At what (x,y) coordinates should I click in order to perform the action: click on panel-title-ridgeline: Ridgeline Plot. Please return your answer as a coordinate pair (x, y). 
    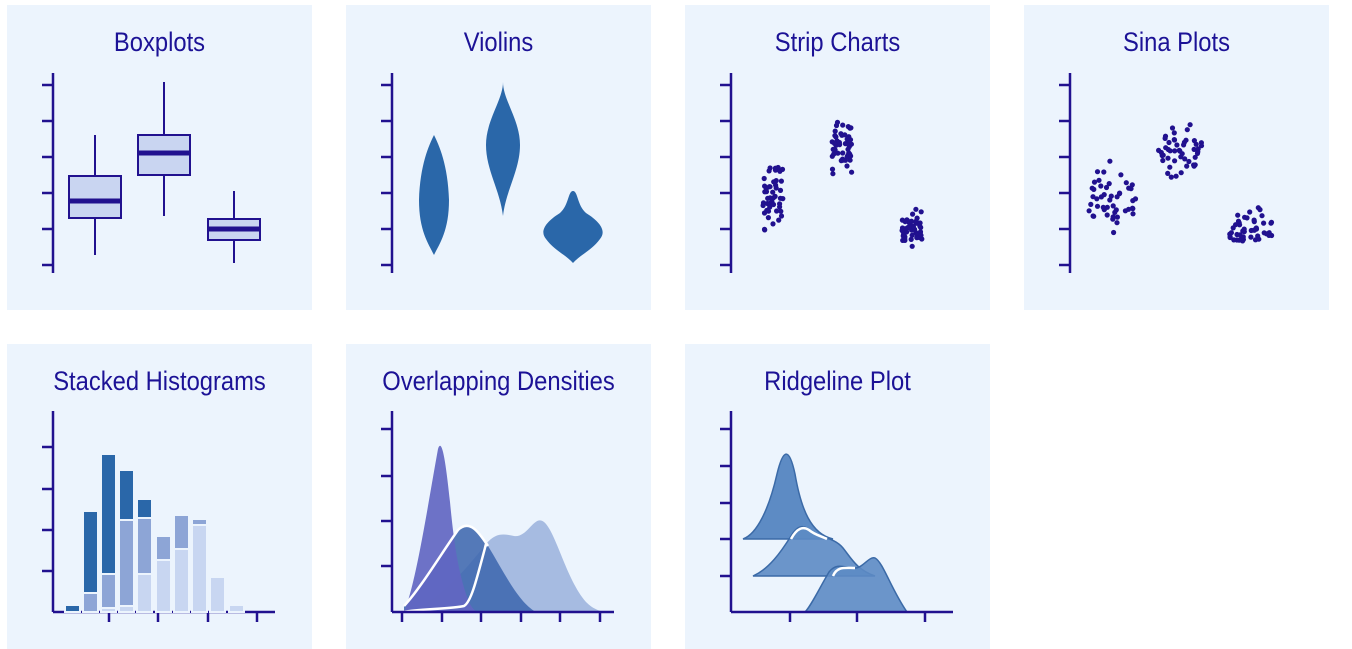
    Looking at the image, I should click on (837, 381).